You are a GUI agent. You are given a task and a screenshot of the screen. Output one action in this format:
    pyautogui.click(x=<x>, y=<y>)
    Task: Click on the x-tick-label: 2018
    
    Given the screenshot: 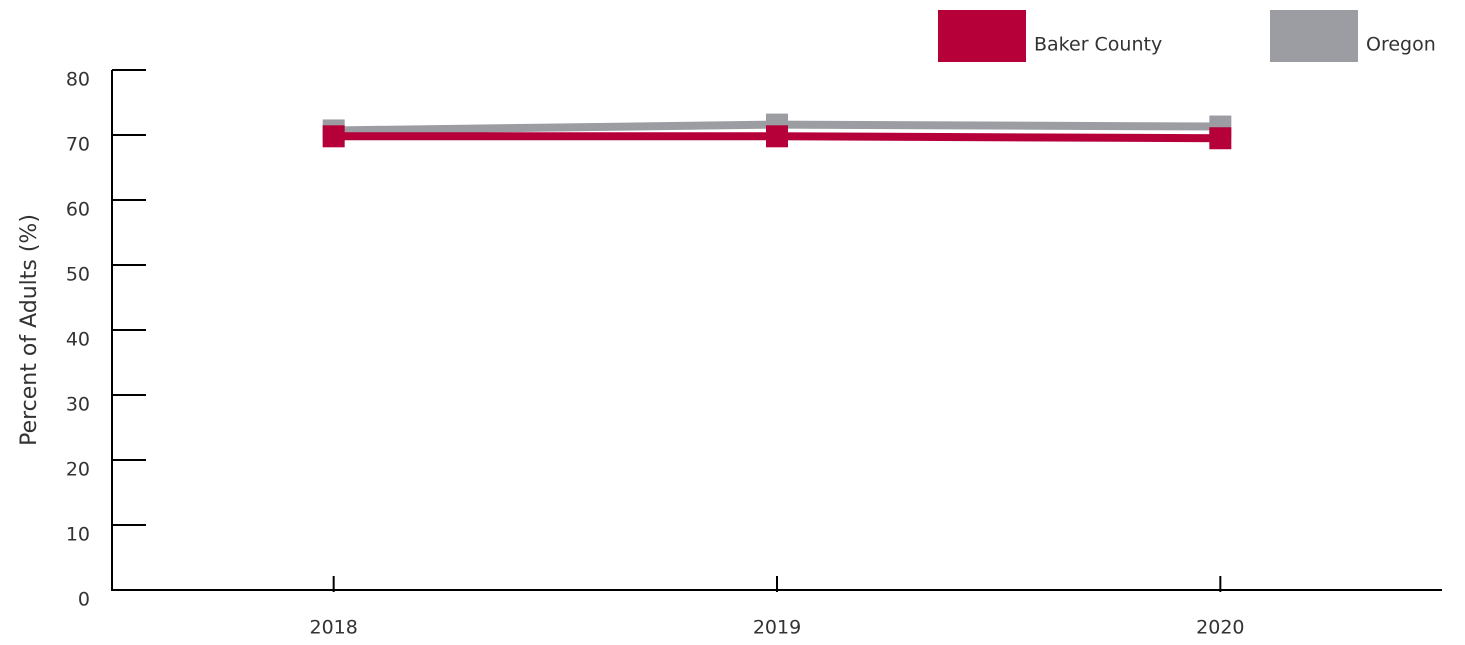 What is the action you would take?
    pyautogui.click(x=333, y=628)
    